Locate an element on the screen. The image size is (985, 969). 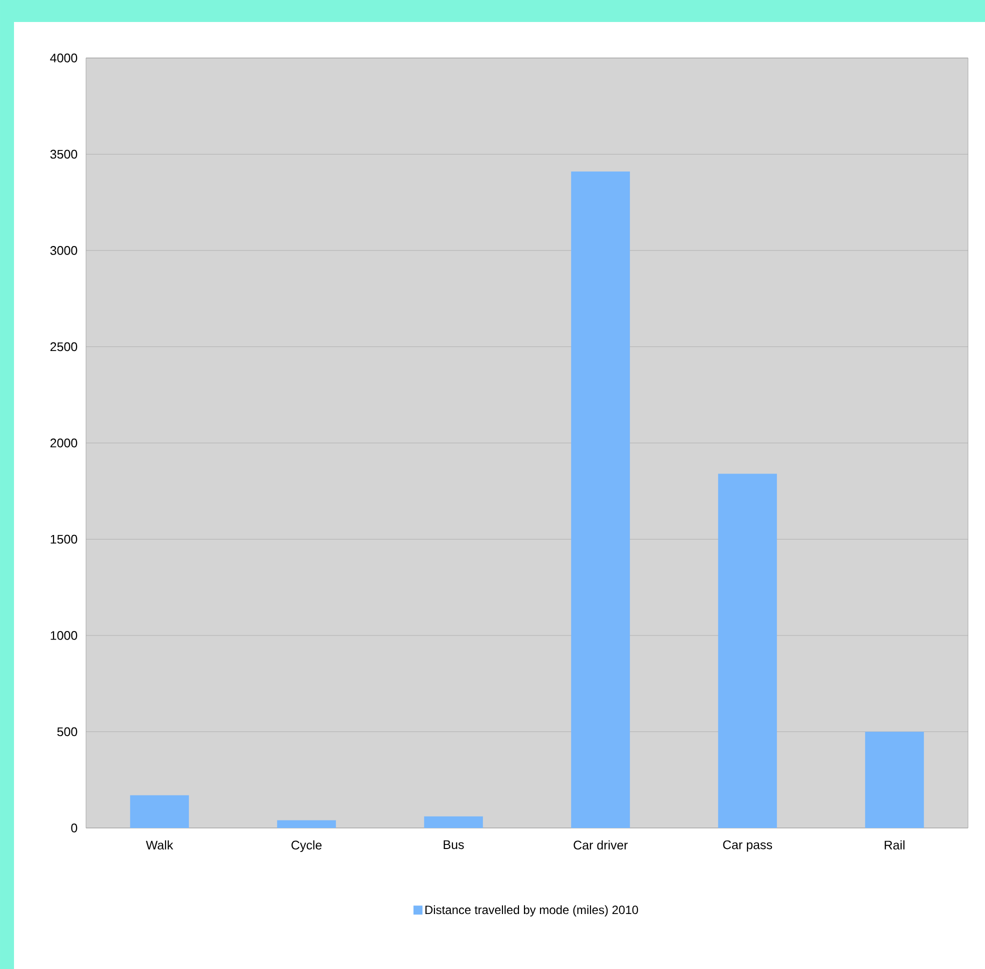
x-tick-label: Cycle is located at coordinates (307, 846).